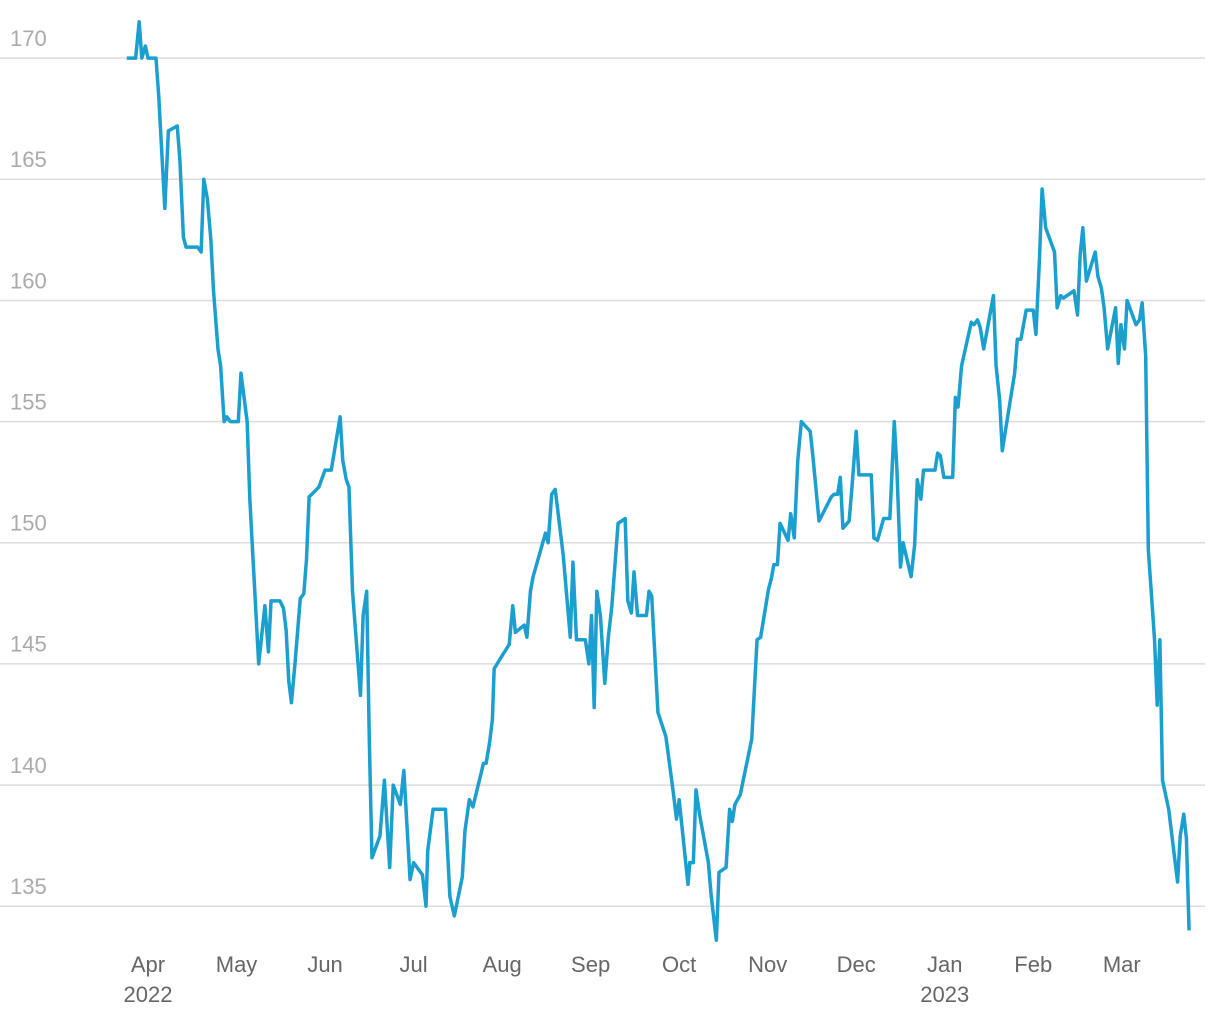  I want to click on x-year-label: 2022, so click(148, 994).